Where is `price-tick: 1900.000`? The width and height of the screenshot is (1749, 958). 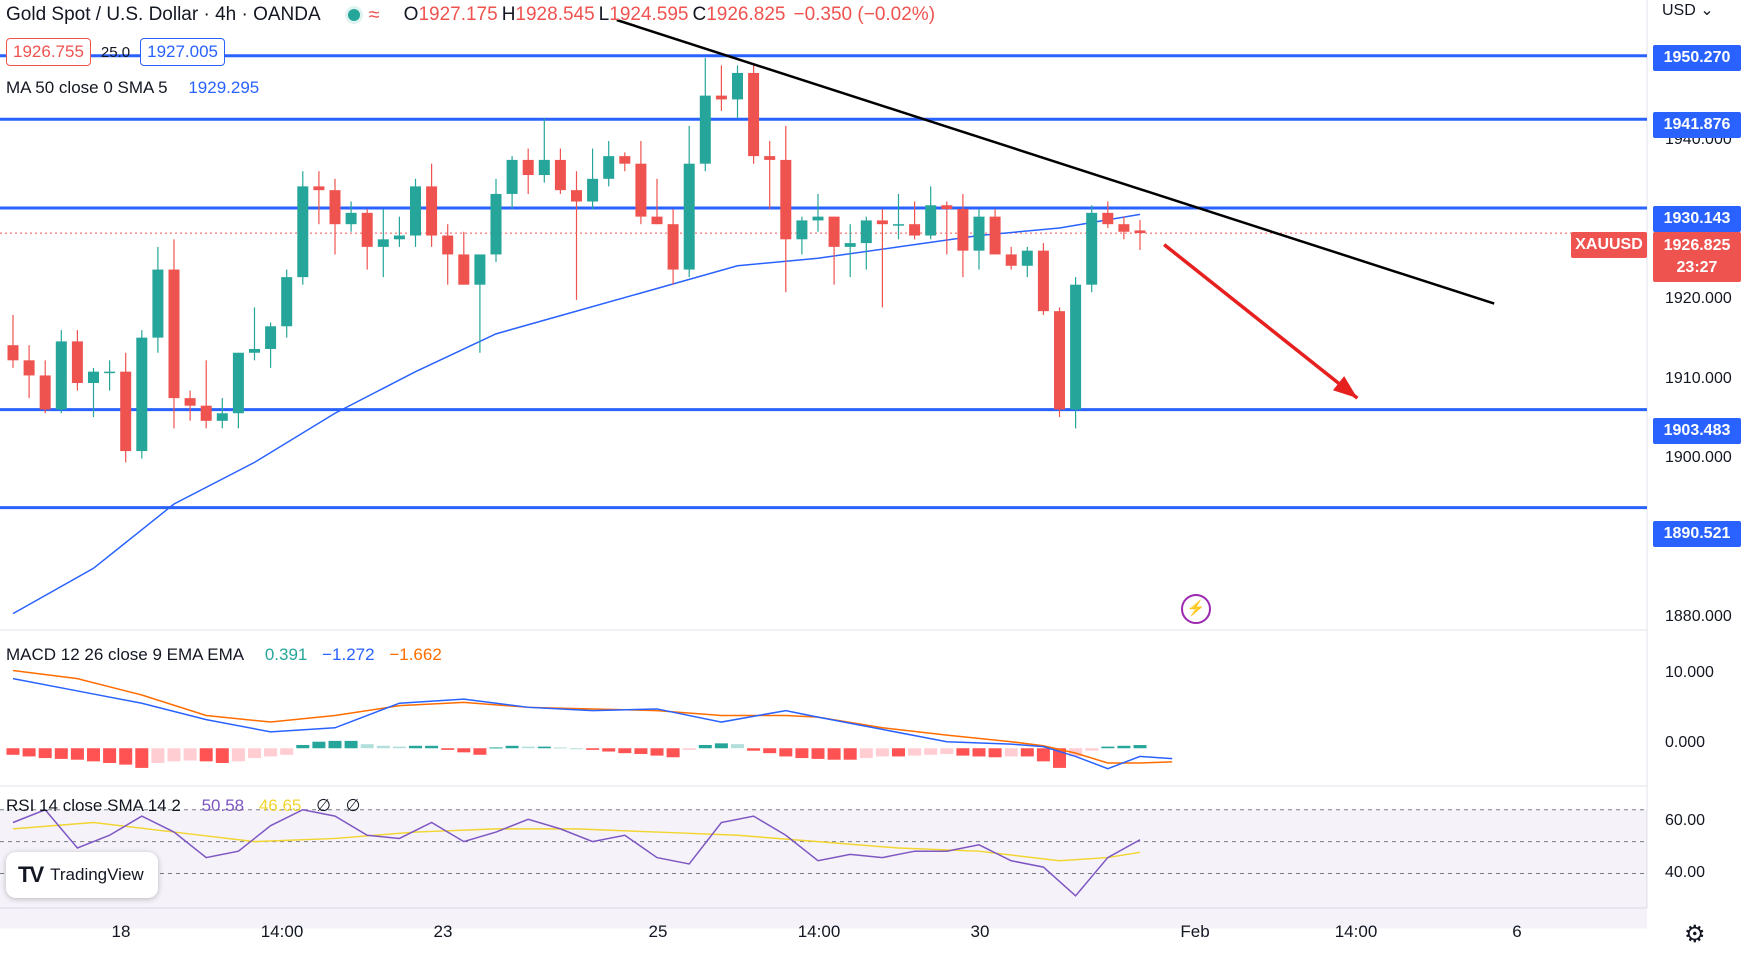 price-tick: 1900.000 is located at coordinates (1698, 457).